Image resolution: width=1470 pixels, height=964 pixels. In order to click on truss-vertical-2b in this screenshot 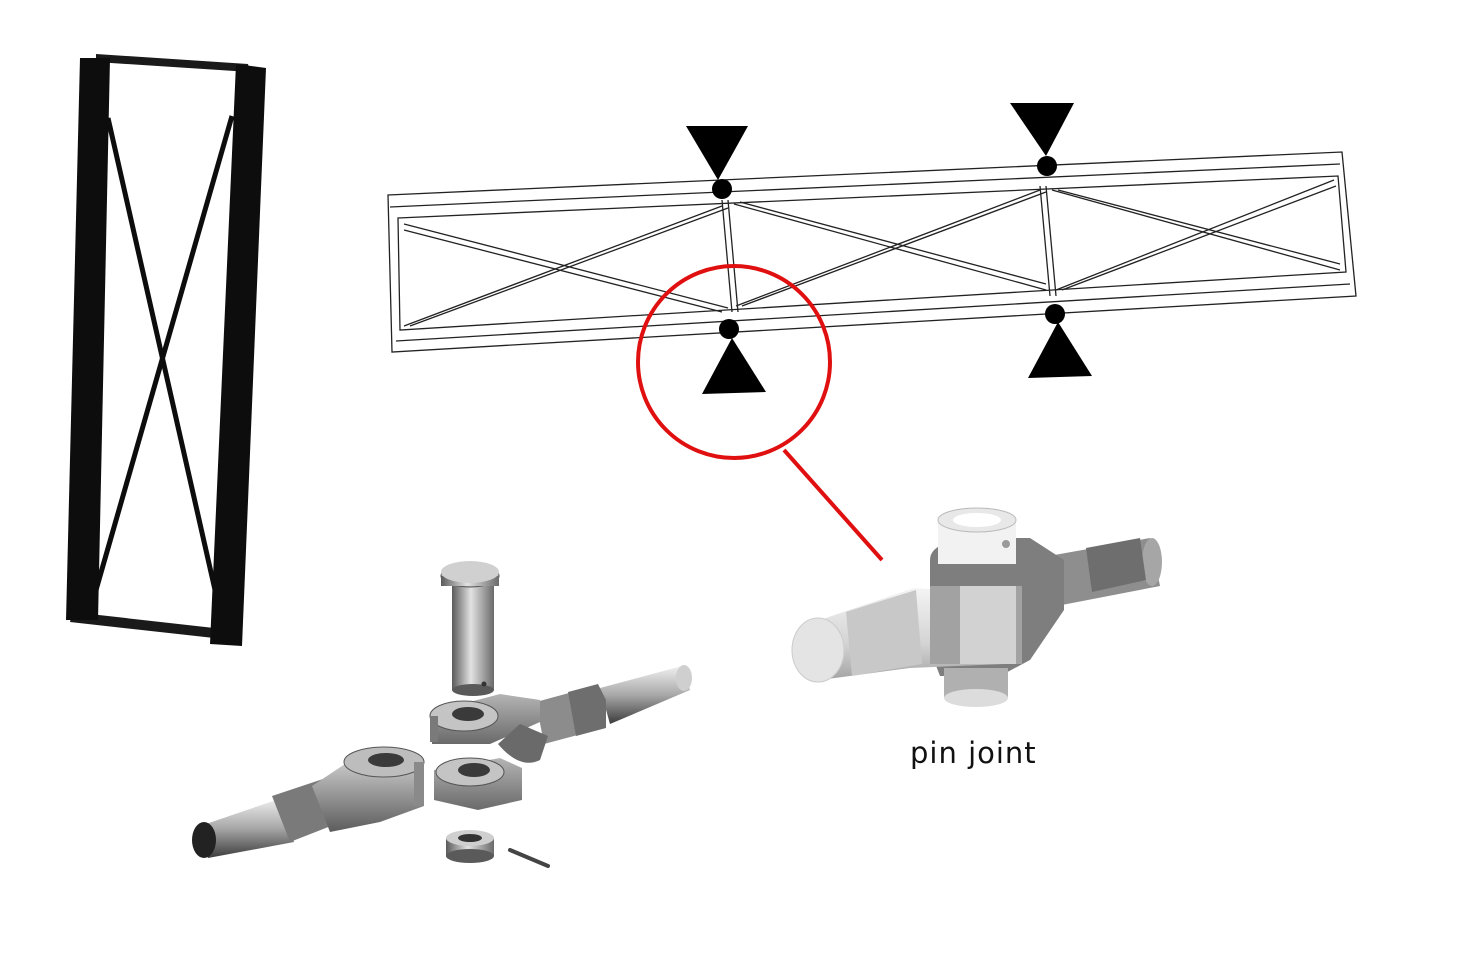, I will do `click(1051, 241)`.